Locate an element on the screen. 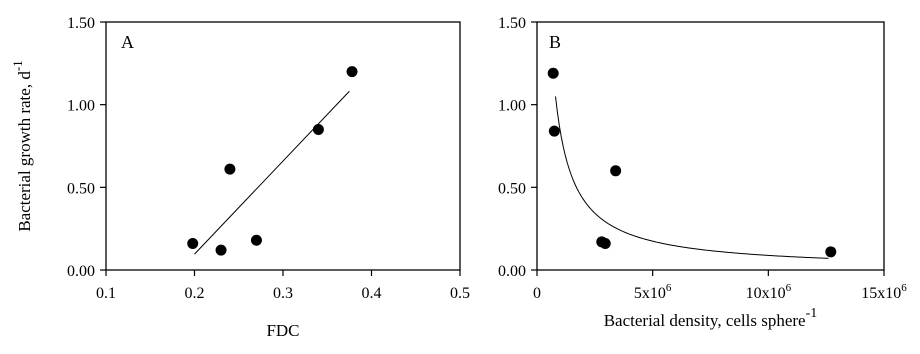  x-tick-label: 0.5 is located at coordinates (460, 293).